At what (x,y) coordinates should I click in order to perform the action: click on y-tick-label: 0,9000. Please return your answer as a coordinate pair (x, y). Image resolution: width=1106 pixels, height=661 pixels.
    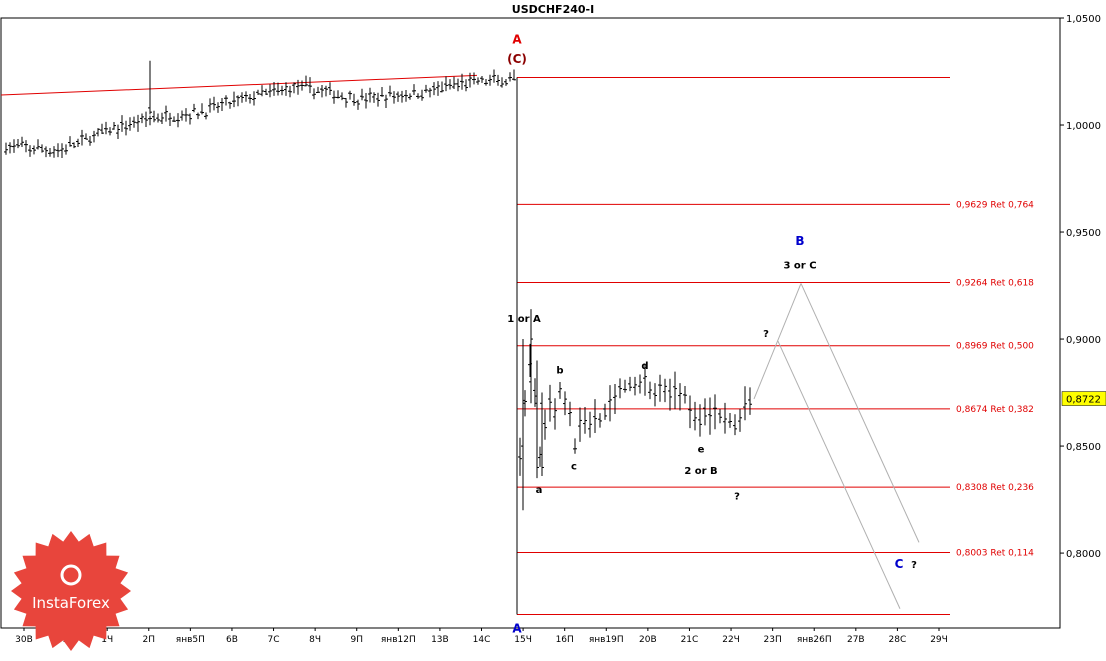
    Looking at the image, I should click on (1083, 340).